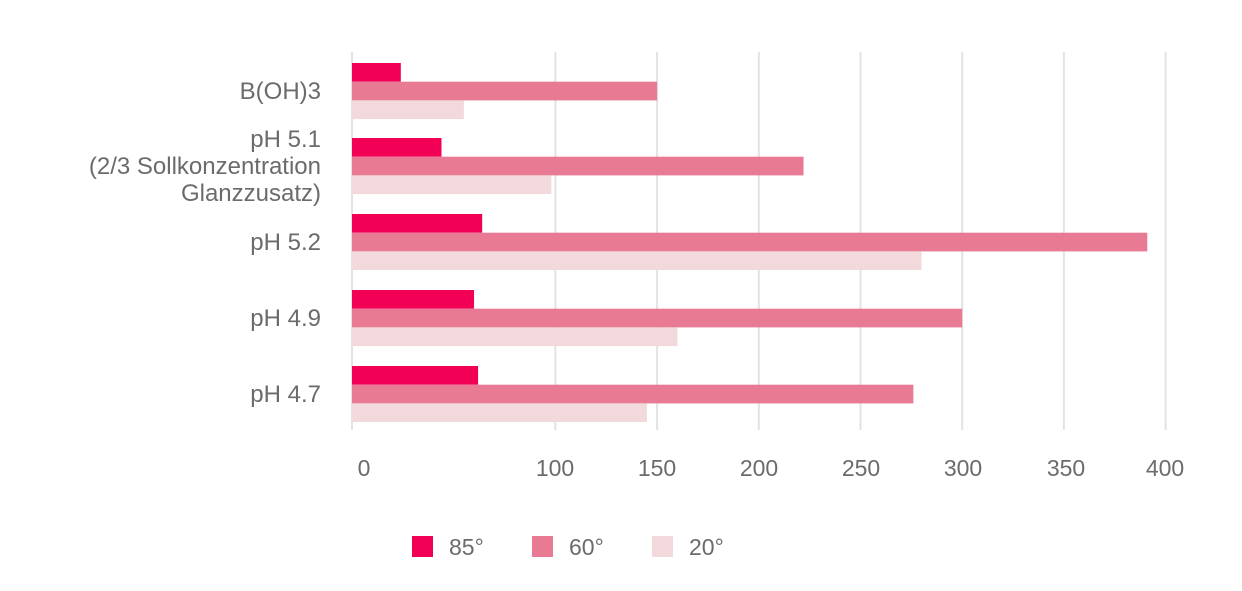  What do you see at coordinates (759, 468) in the screenshot?
I see `x-tick-label: 200` at bounding box center [759, 468].